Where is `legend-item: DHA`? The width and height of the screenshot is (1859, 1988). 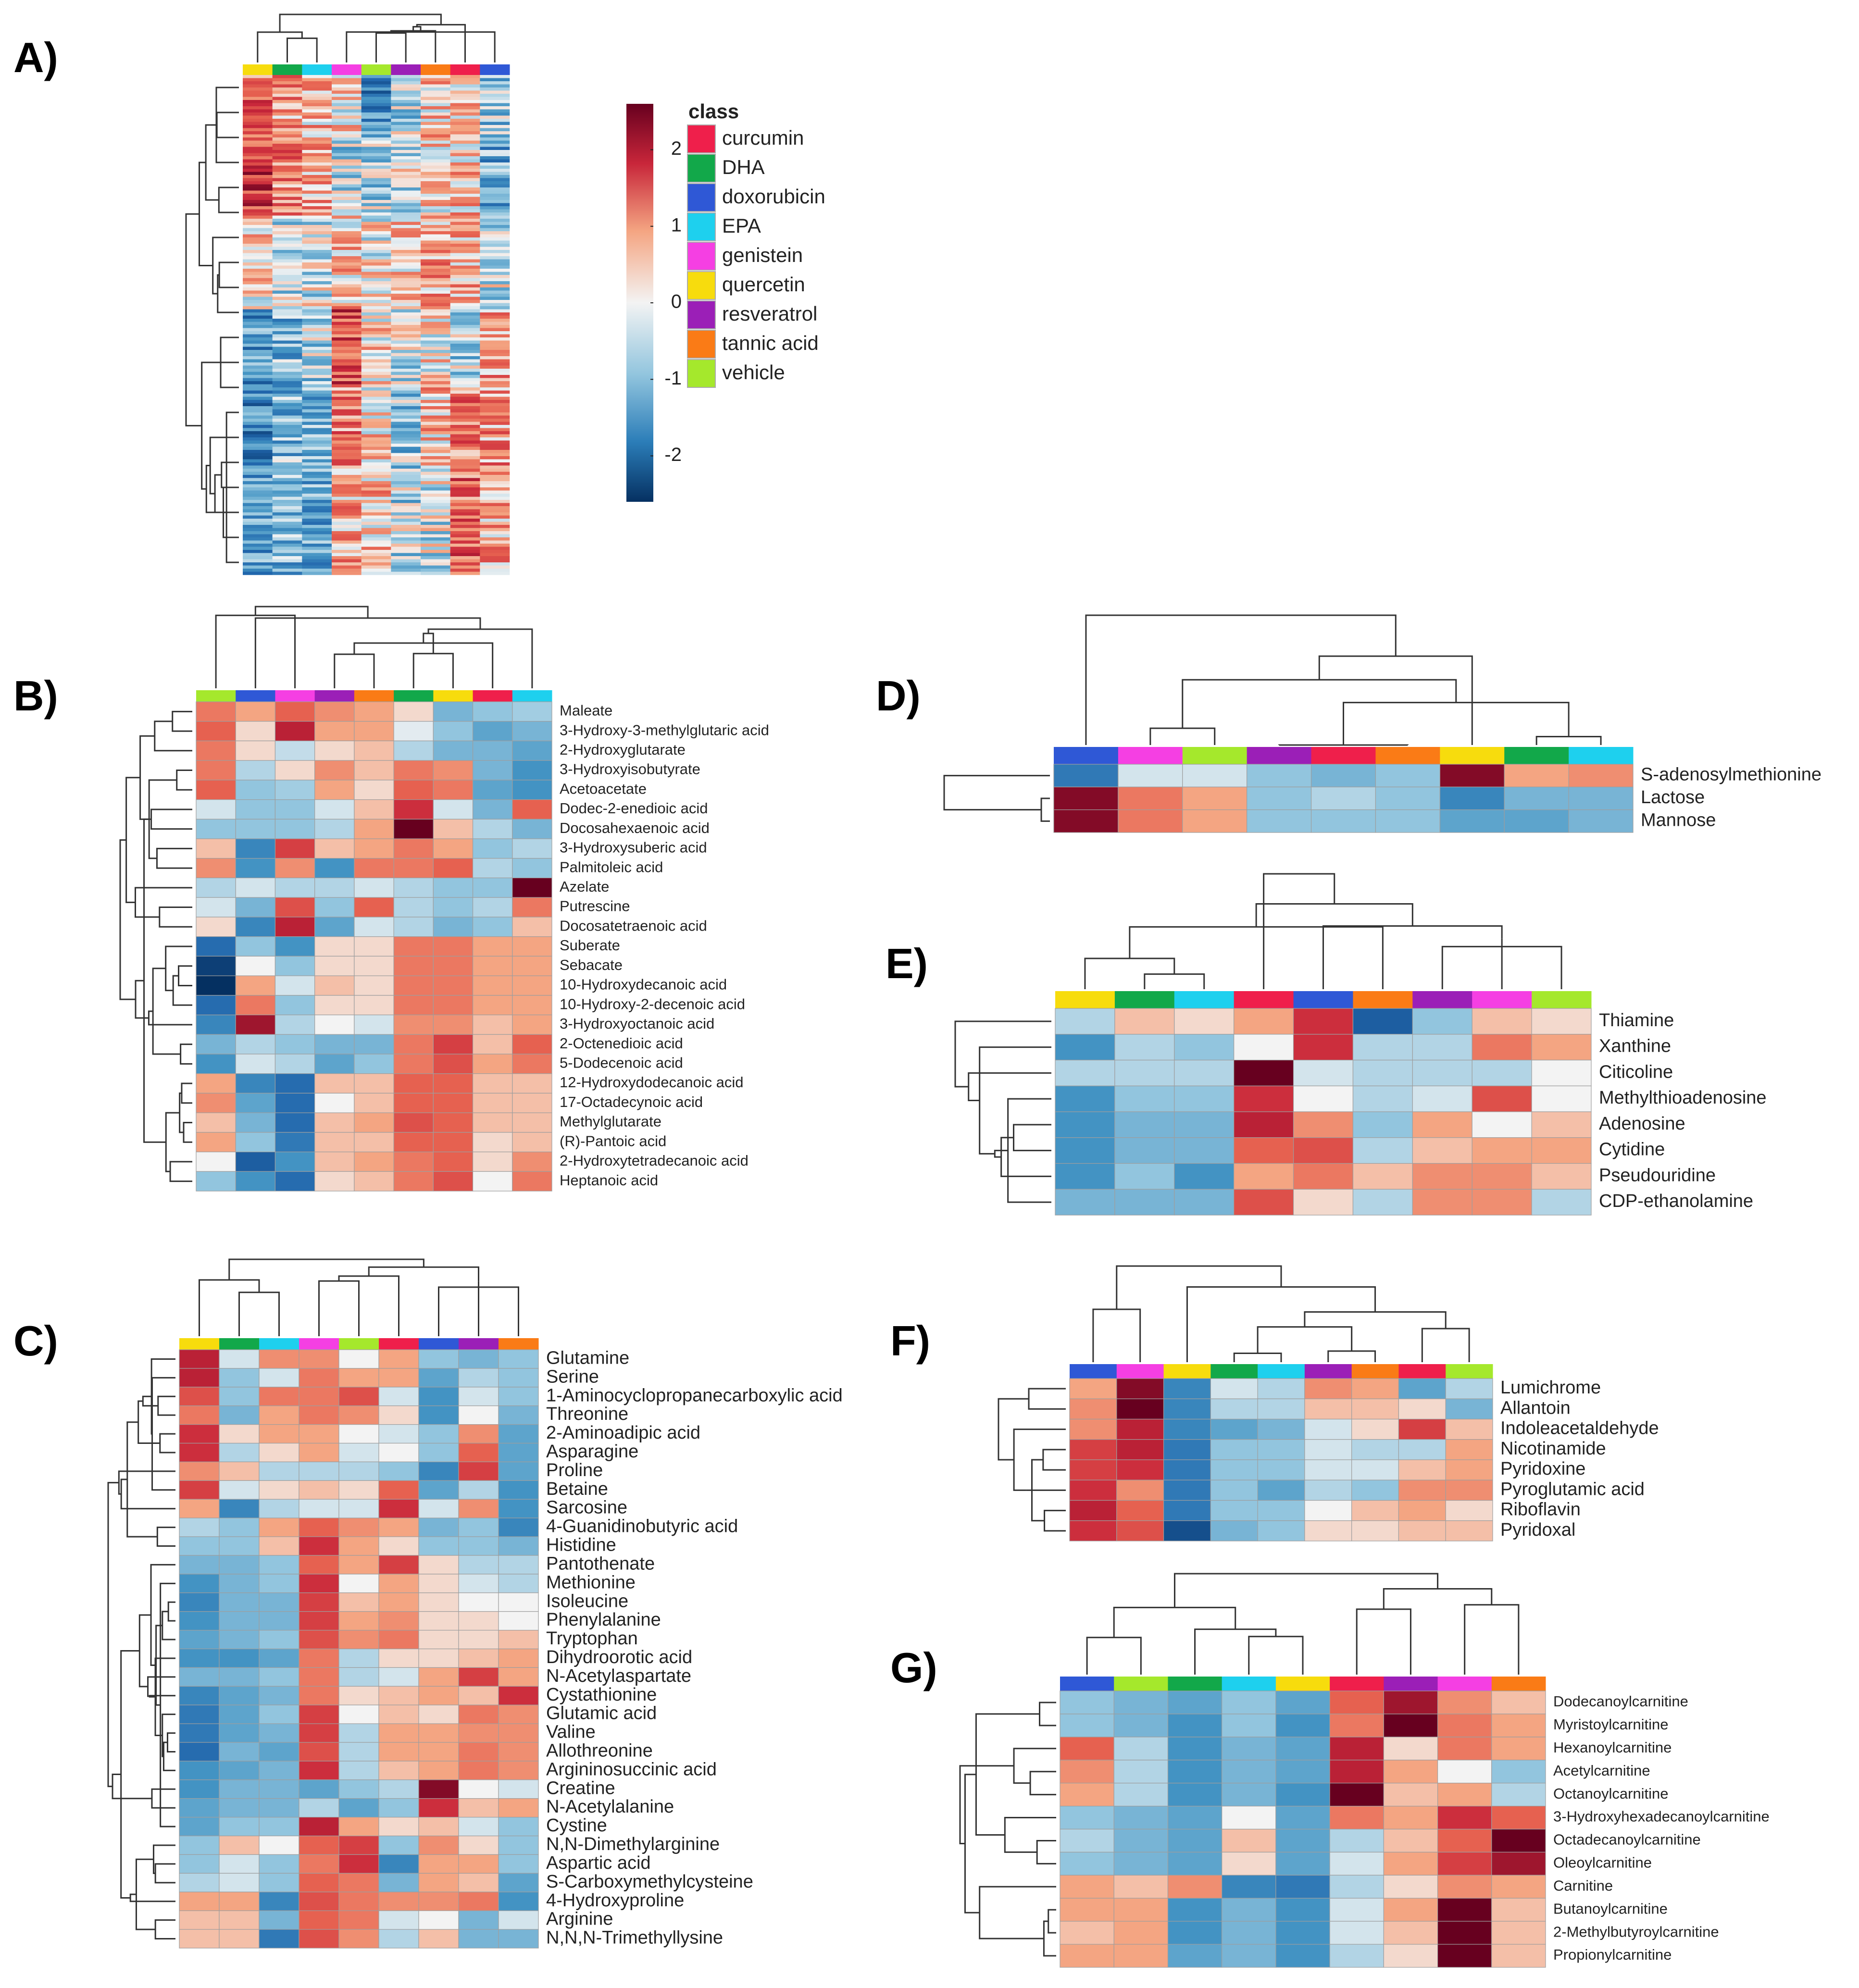 legend-item: DHA is located at coordinates (744, 167).